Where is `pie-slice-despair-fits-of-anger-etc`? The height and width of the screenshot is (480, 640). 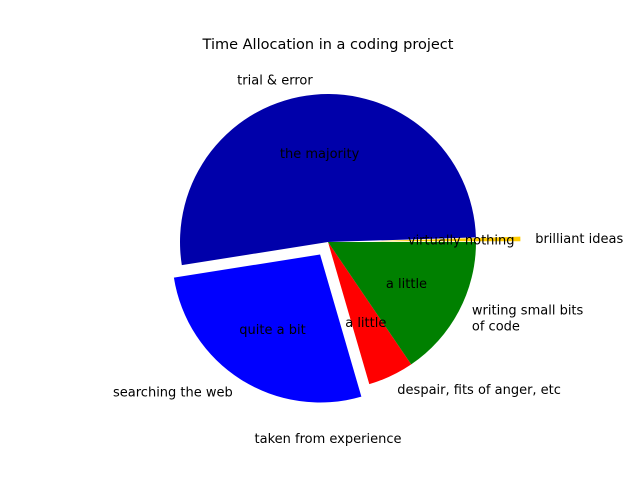
pie-slice-despair-fits-of-anger-etc is located at coordinates (370, 313).